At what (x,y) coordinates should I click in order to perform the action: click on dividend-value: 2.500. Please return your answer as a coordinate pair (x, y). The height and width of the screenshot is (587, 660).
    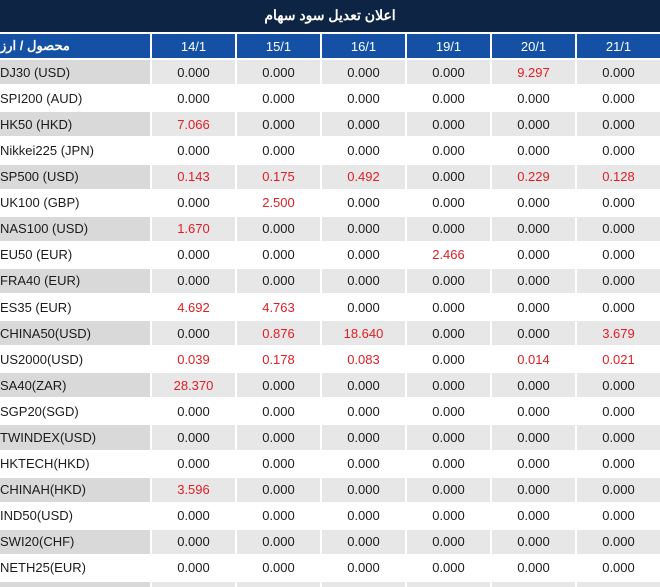
    Looking at the image, I should click on (277, 202).